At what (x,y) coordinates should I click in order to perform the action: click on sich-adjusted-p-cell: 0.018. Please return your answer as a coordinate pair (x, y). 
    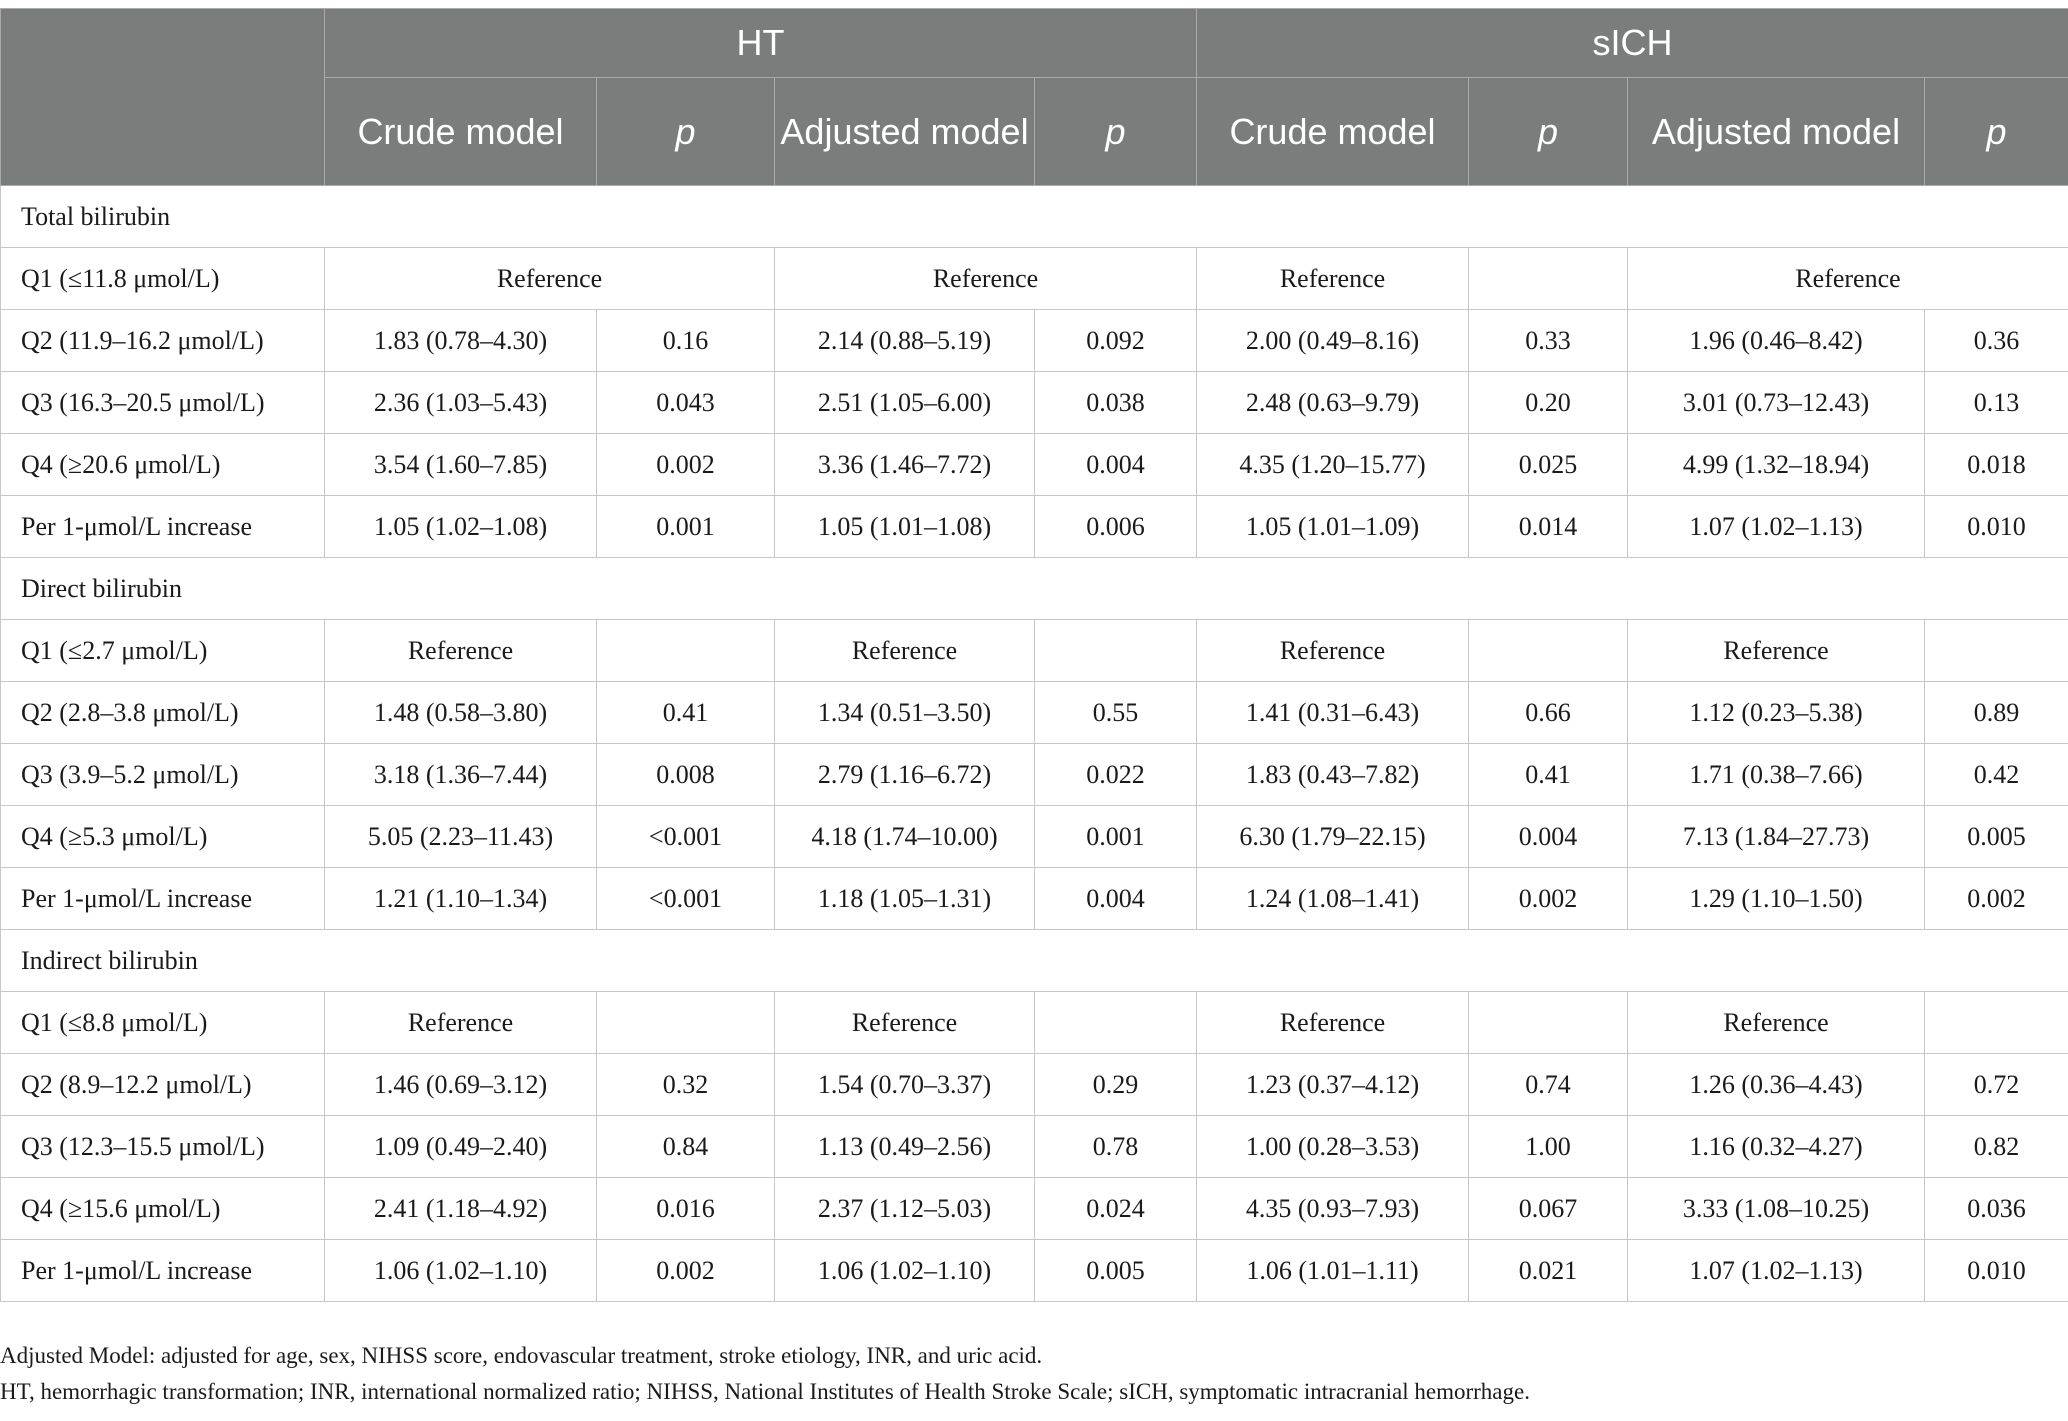
    Looking at the image, I should click on (1996, 464).